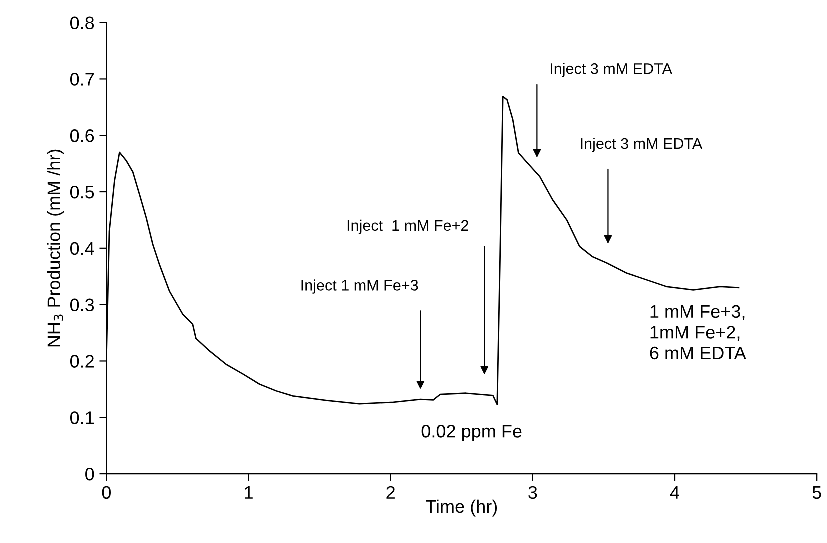 This screenshot has width=827, height=543. What do you see at coordinates (249, 492) in the screenshot?
I see `x-tick-label: 1` at bounding box center [249, 492].